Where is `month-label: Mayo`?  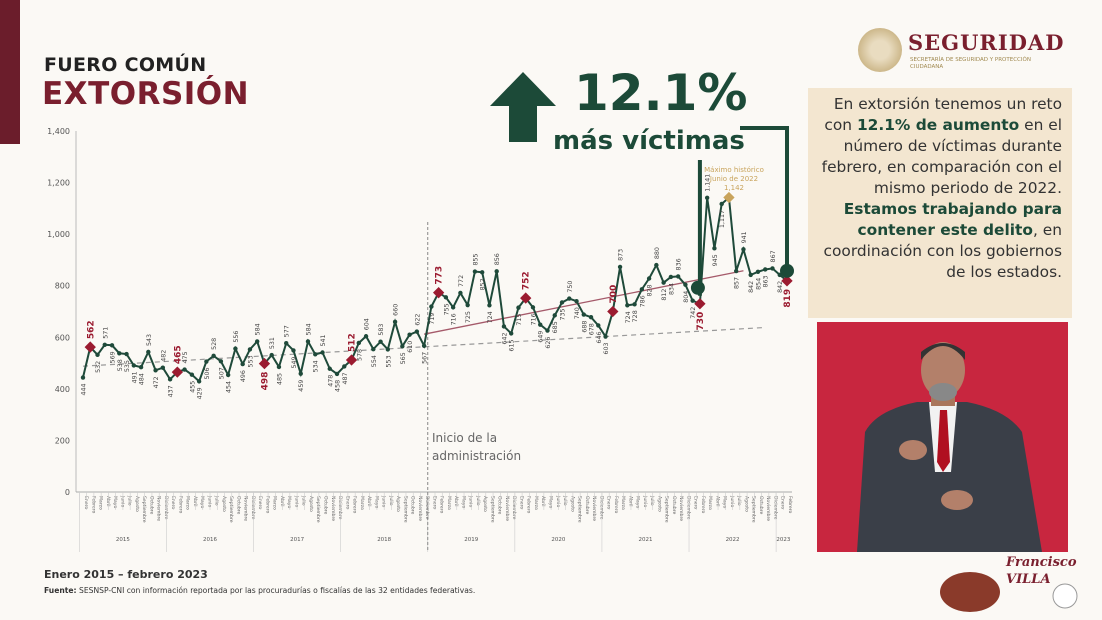
month-label: Mayo is located at coordinates (289, 502).